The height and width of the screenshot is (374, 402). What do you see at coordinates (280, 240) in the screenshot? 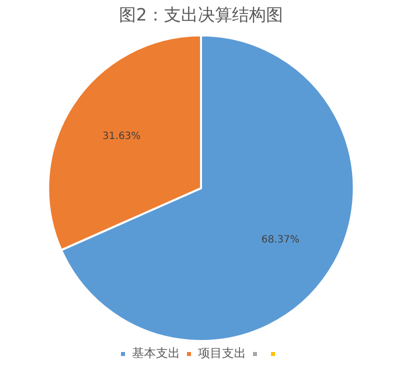
I see `data-label: 68.37%` at bounding box center [280, 240].